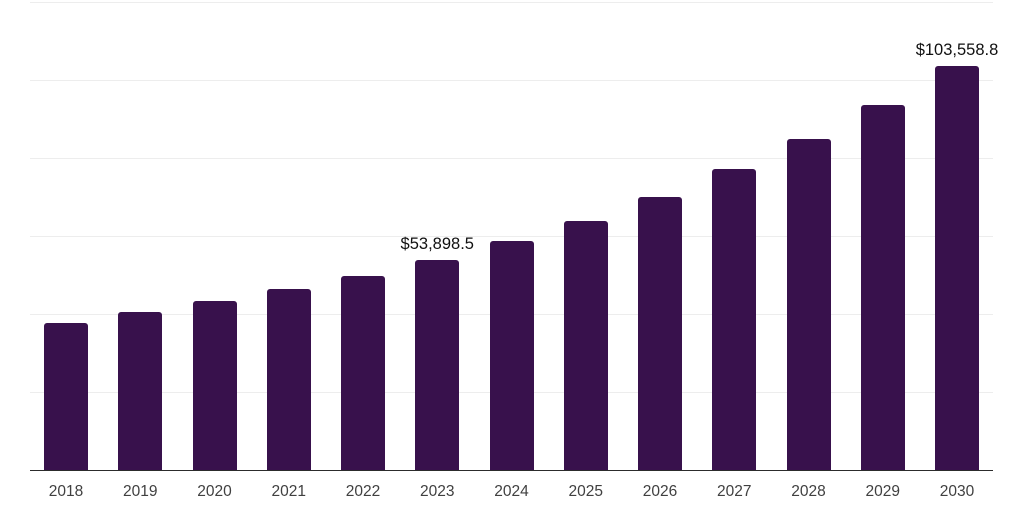  Describe the element at coordinates (808, 304) in the screenshot. I see `bar-2028` at that location.